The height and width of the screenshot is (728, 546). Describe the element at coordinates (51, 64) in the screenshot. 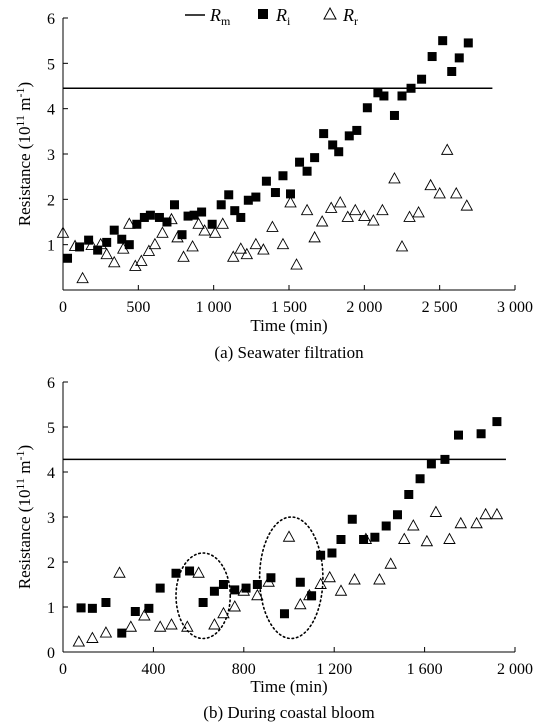

I see `y-tick-label: 5` at that location.